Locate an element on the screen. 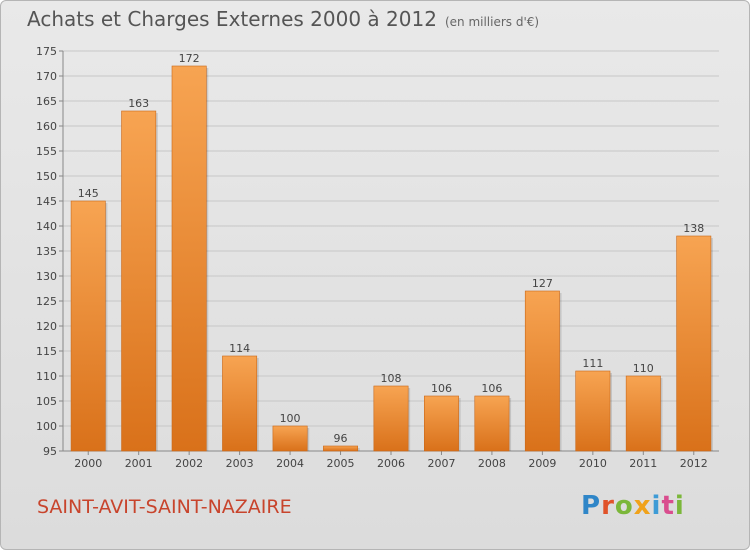  y-tick-label: 110 is located at coordinates (46, 376).